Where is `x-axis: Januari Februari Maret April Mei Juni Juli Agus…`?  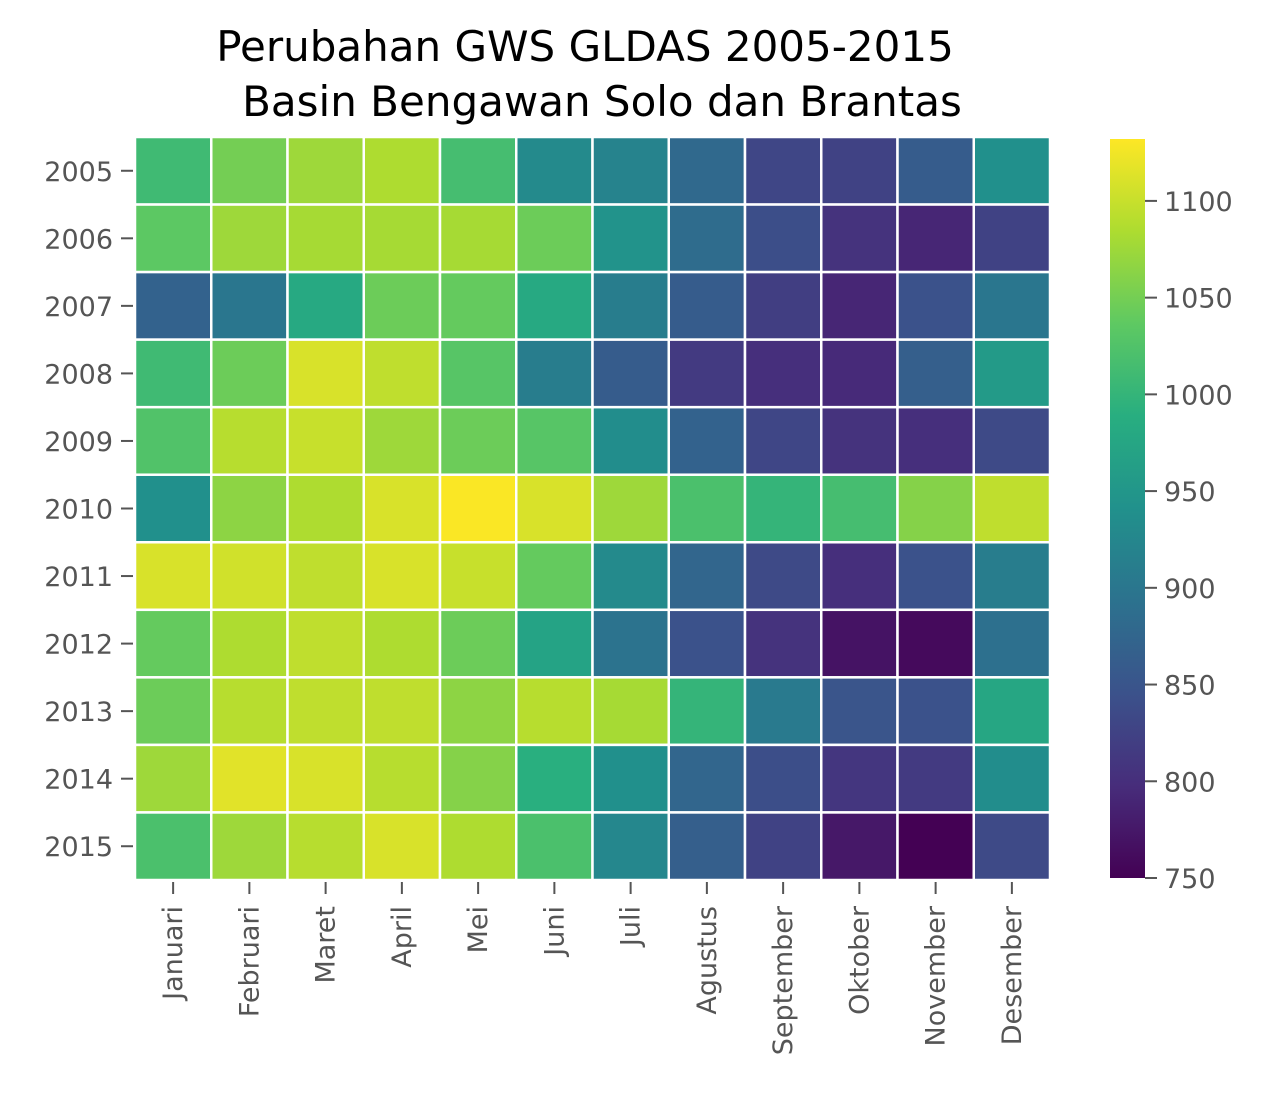 x-axis: Januari Februari Maret April Mei Juni Juli Agus… is located at coordinates (593, 968).